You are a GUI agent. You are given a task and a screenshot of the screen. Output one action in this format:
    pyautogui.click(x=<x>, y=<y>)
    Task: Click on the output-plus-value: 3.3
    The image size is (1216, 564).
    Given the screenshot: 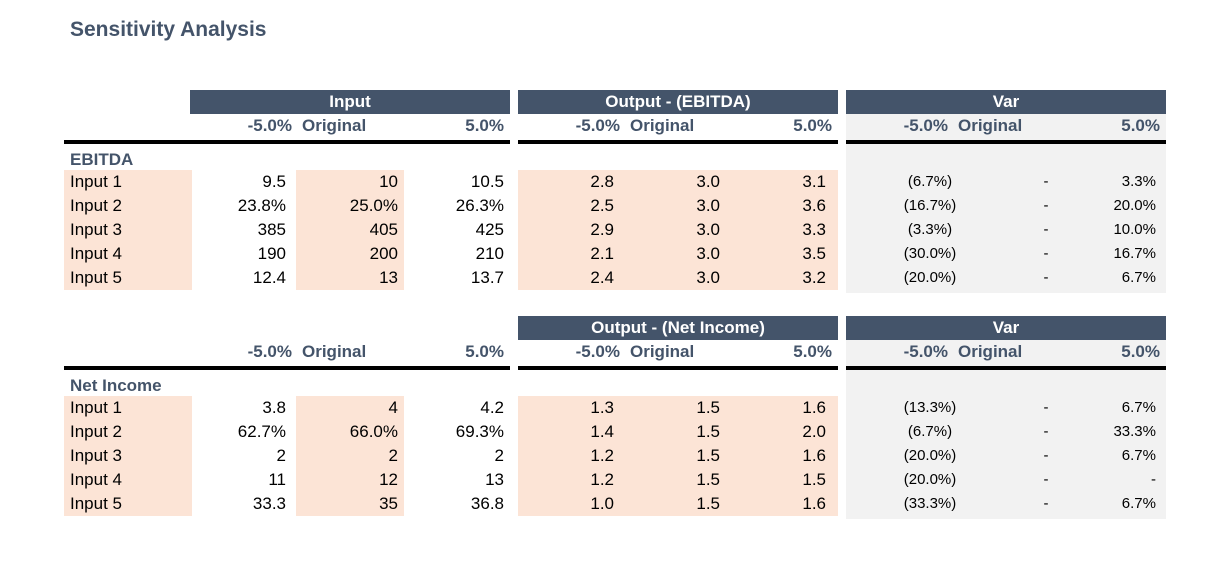 What is the action you would take?
    pyautogui.click(x=814, y=229)
    